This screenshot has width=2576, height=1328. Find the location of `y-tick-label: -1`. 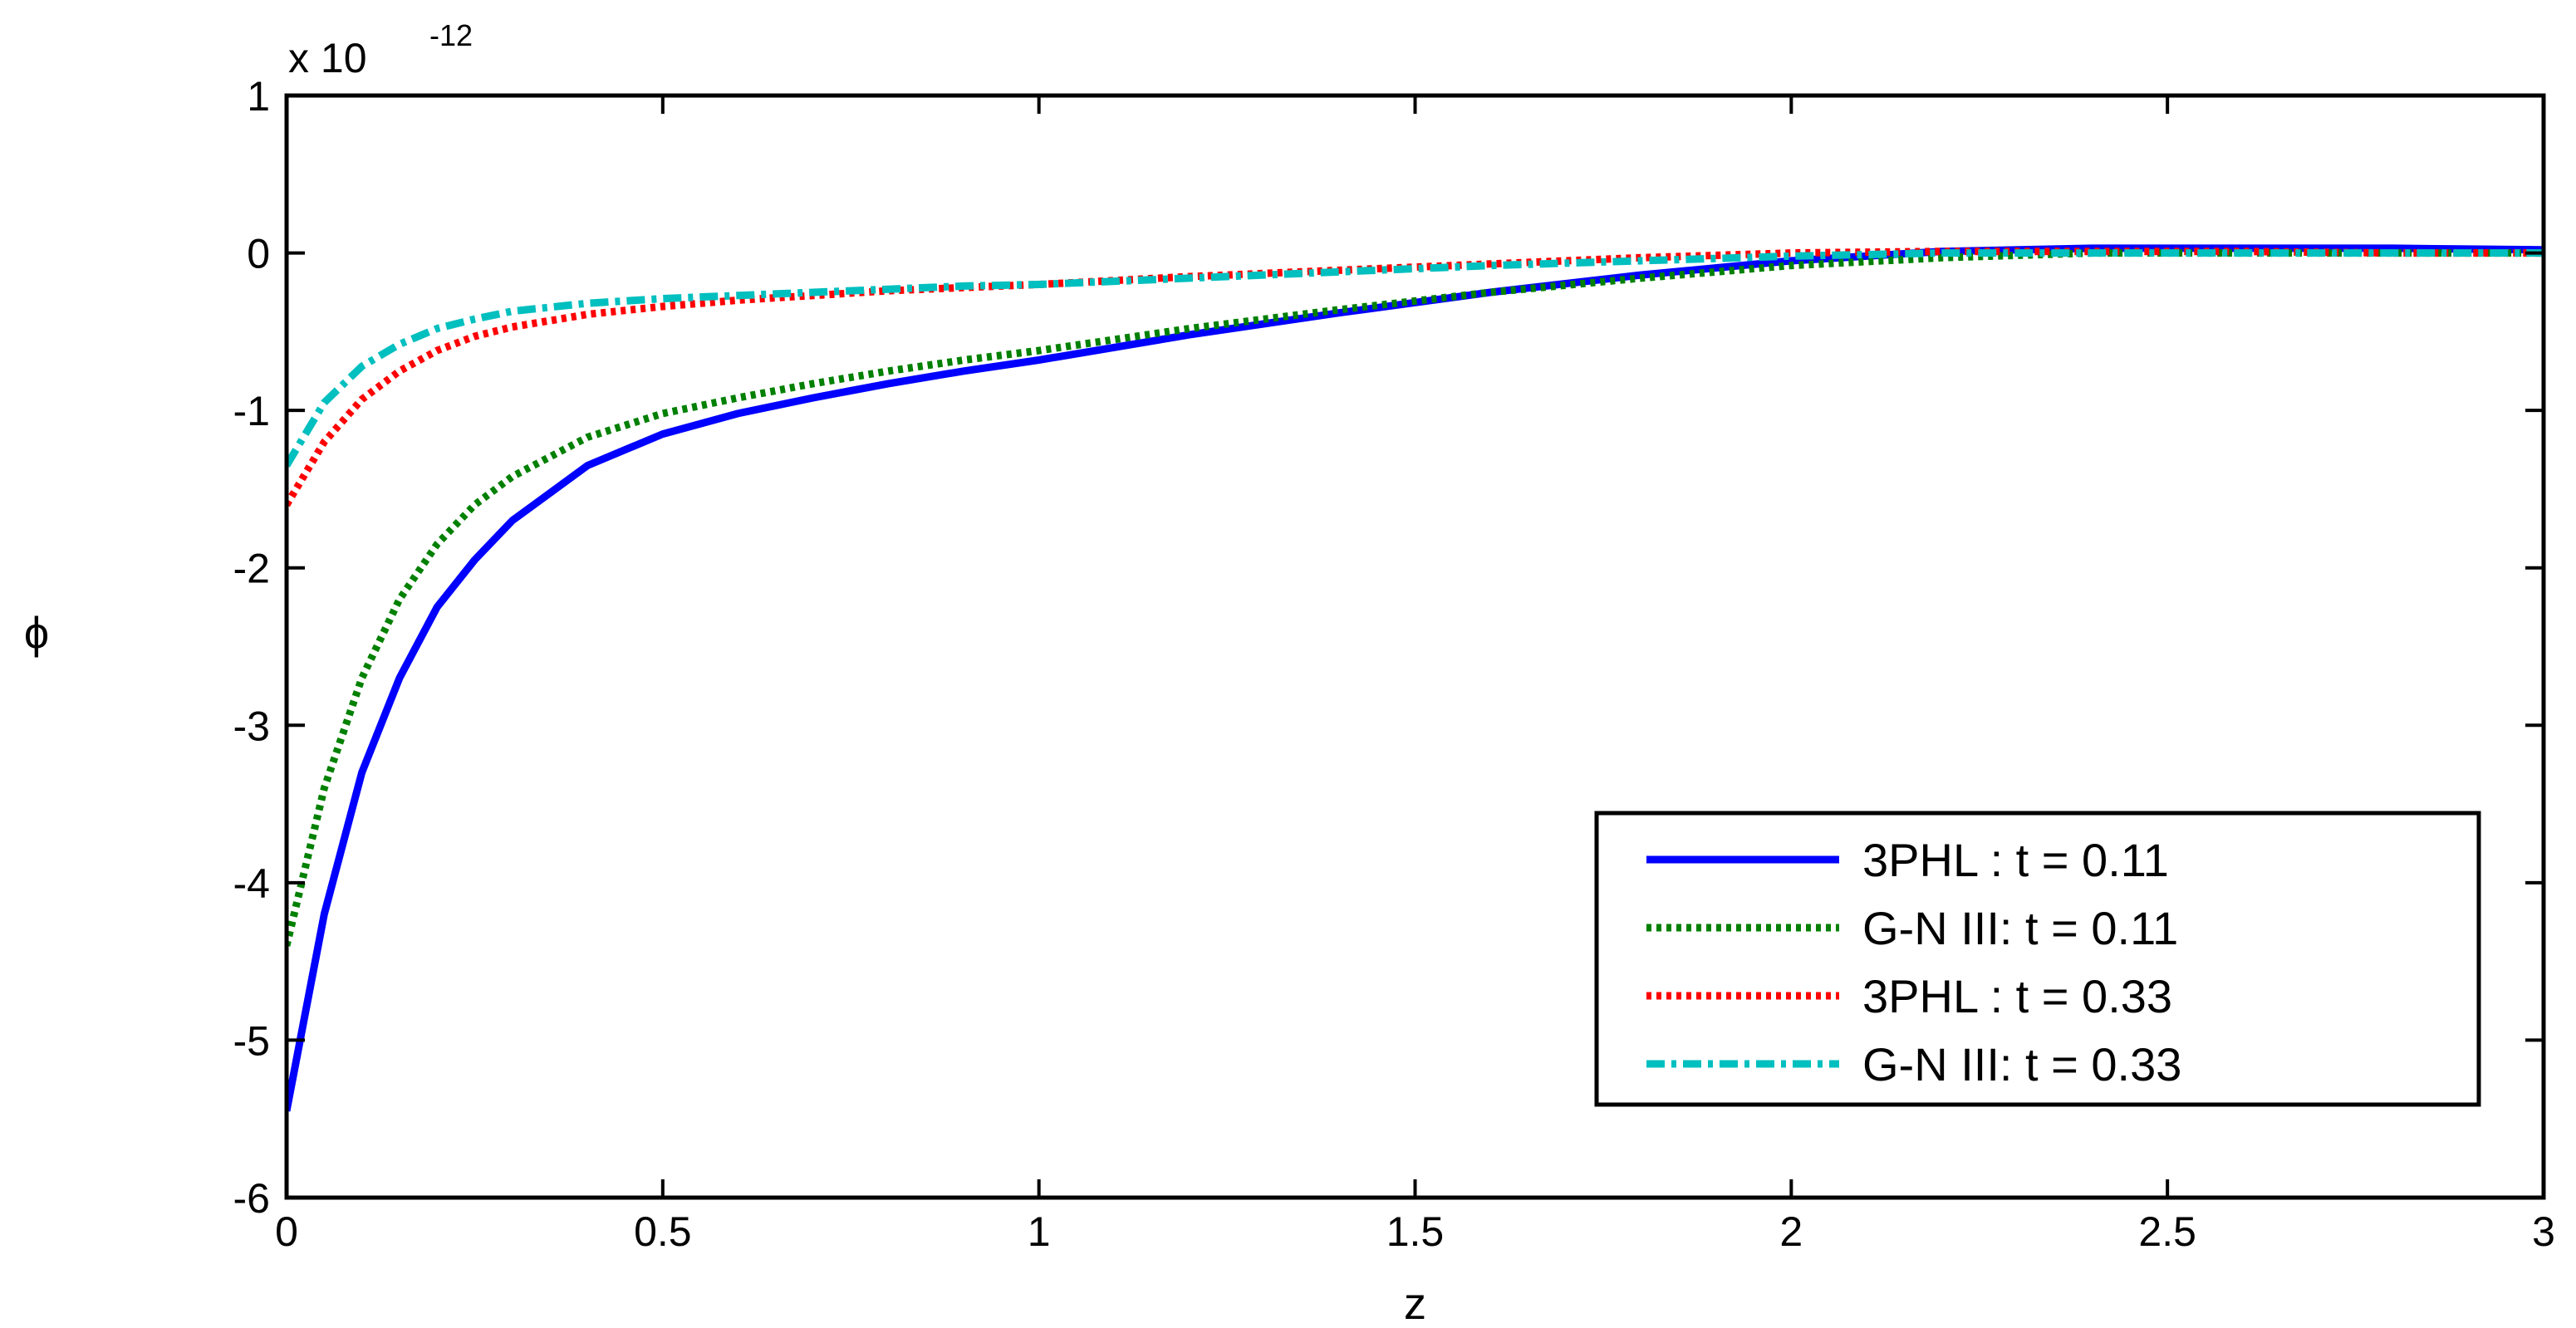

y-tick-label: -1 is located at coordinates (251, 411).